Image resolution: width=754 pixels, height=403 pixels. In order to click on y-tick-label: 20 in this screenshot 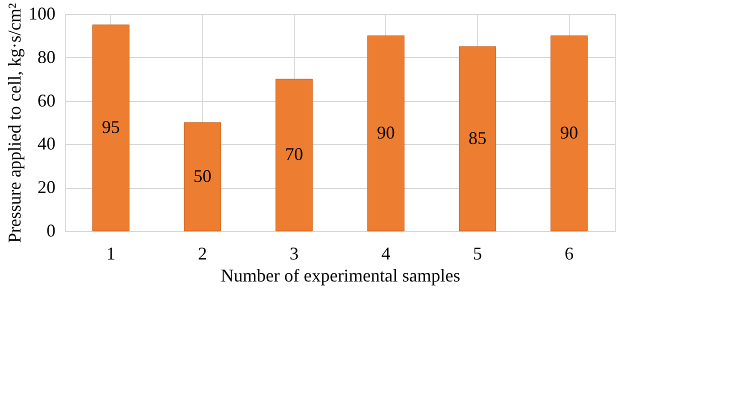, I will do `click(47, 187)`.